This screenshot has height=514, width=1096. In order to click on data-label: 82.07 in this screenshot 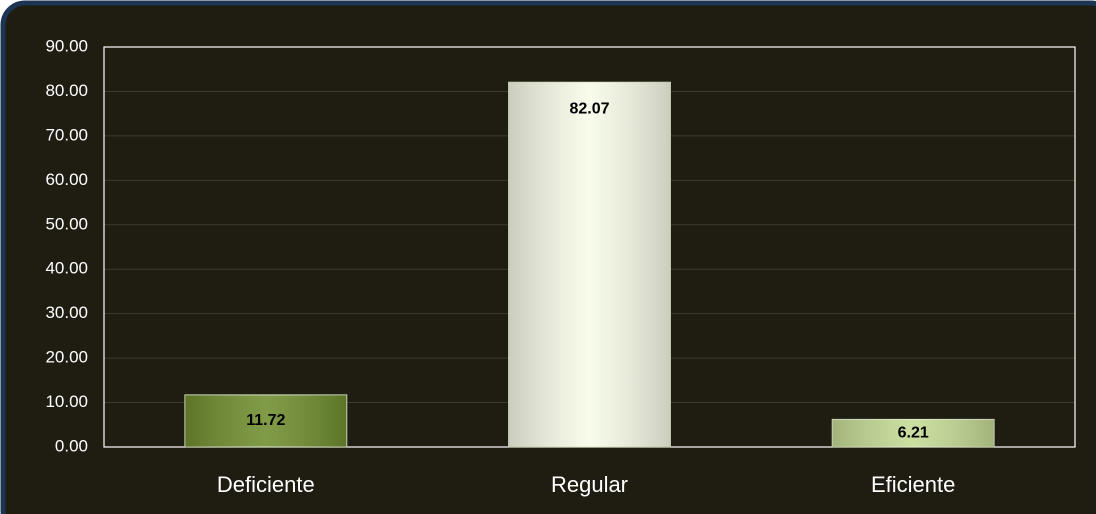, I will do `click(589, 108)`.